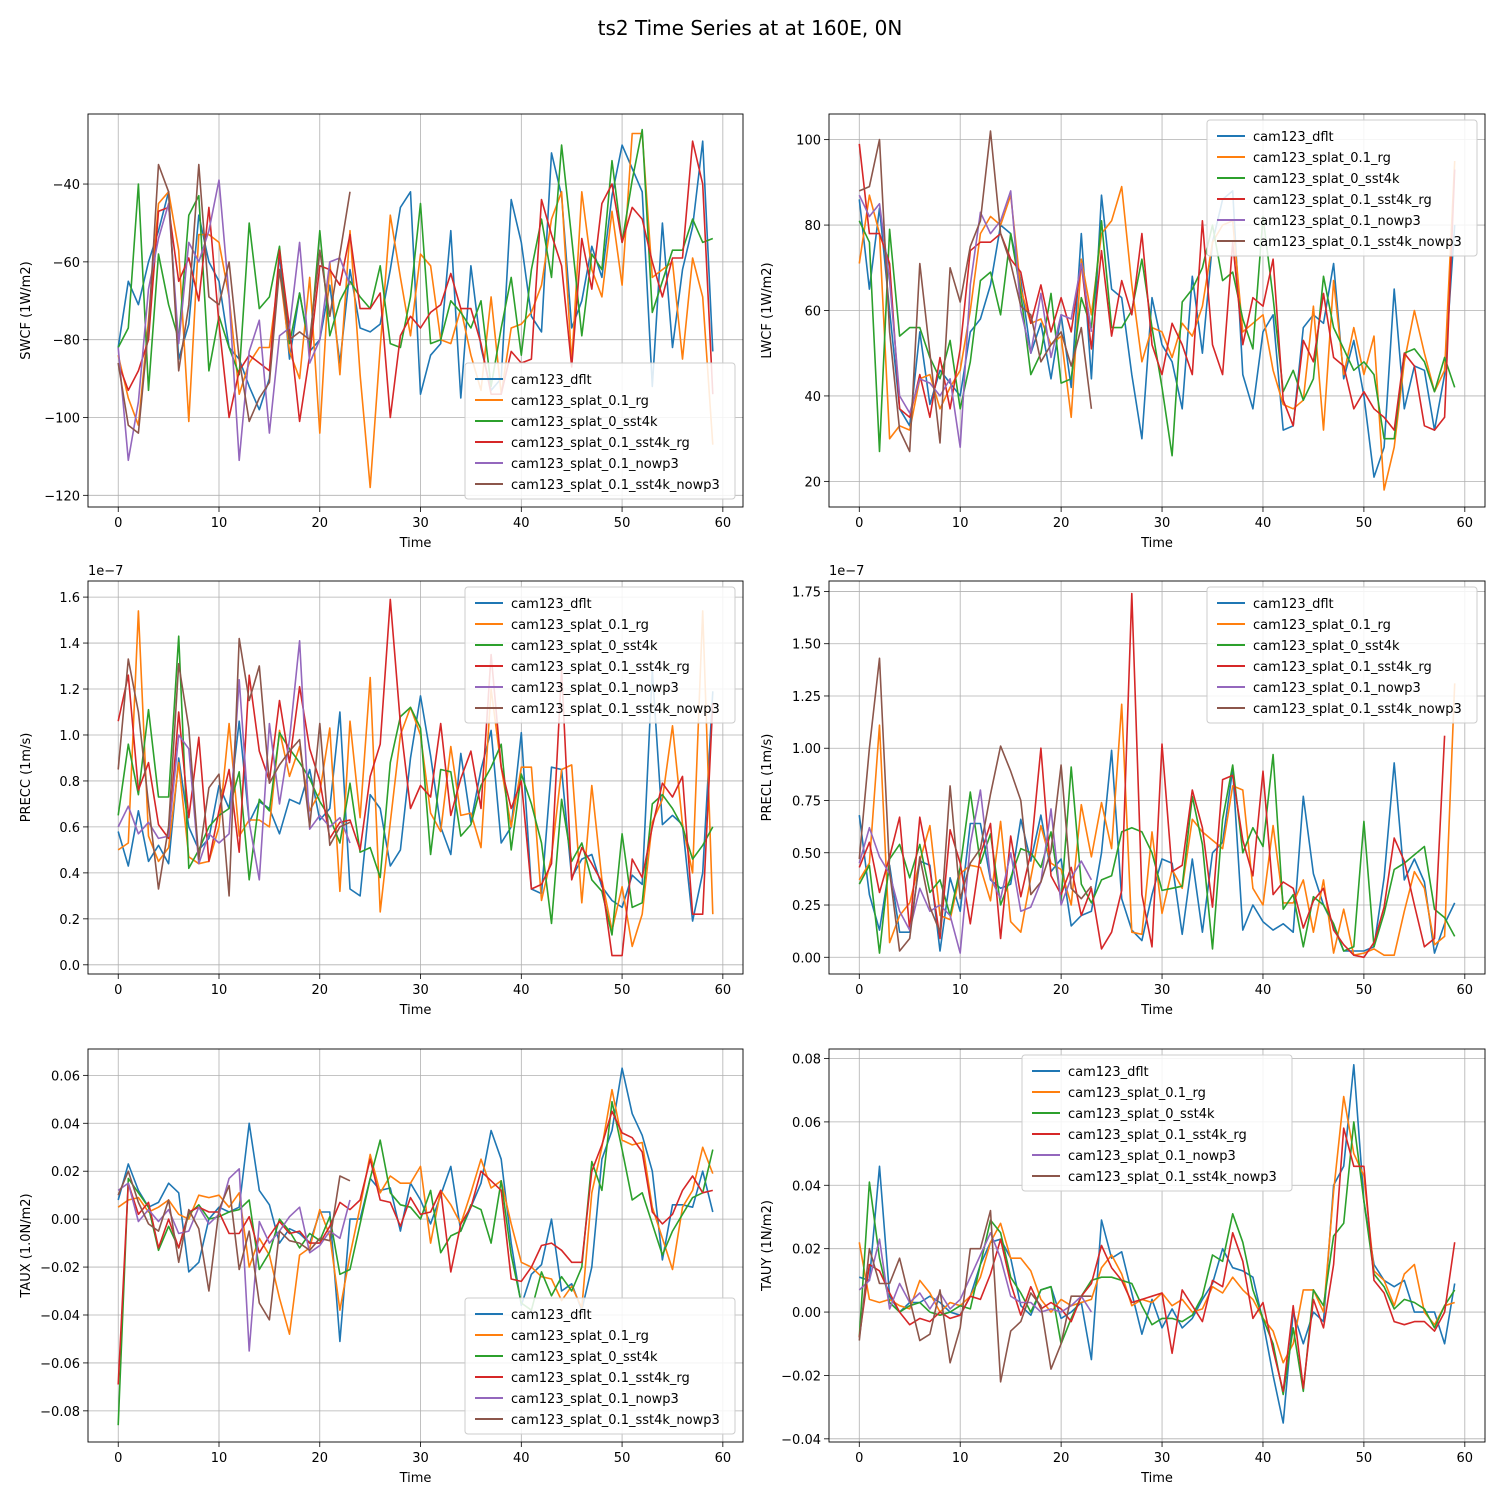 The height and width of the screenshot is (1500, 1500). Describe the element at coordinates (806, 1123) in the screenshot. I see `y-tick-label: 0.06` at that location.